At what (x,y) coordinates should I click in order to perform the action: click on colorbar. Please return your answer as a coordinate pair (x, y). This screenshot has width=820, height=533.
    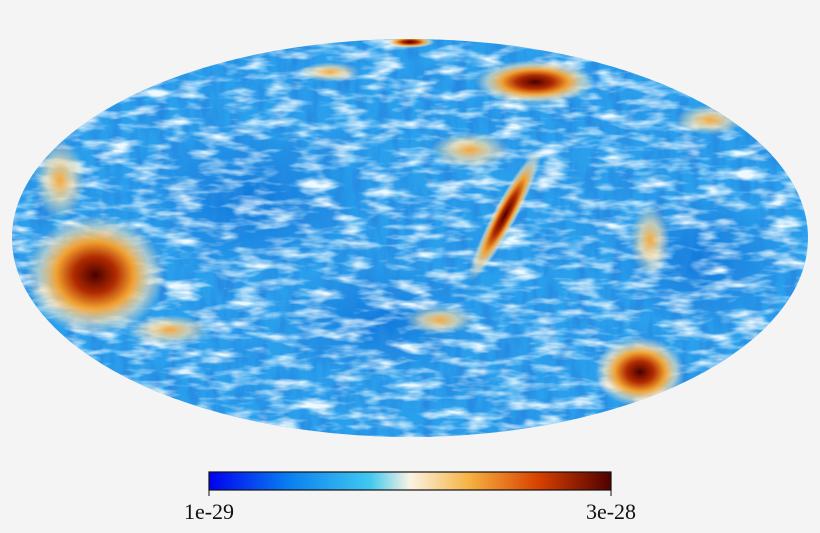
    Looking at the image, I should click on (410, 481).